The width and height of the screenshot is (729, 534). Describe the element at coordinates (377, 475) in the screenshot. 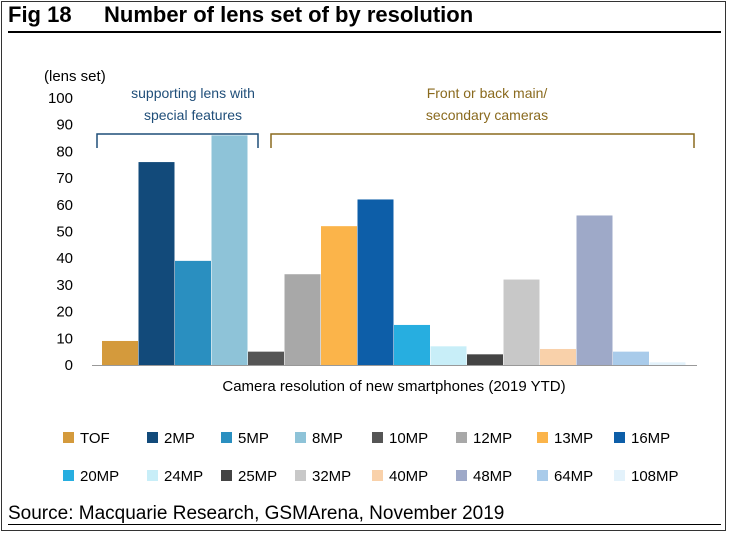

I see `legend-swatch-40mp` at that location.